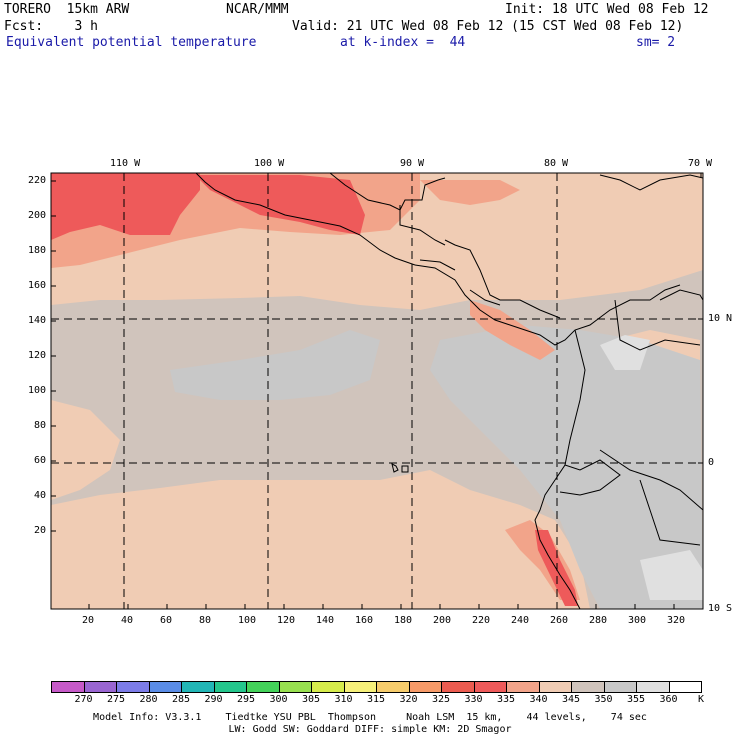 This screenshot has width=740, height=740. Describe the element at coordinates (437, 265) in the screenshot. I see `border-honduras` at that location.